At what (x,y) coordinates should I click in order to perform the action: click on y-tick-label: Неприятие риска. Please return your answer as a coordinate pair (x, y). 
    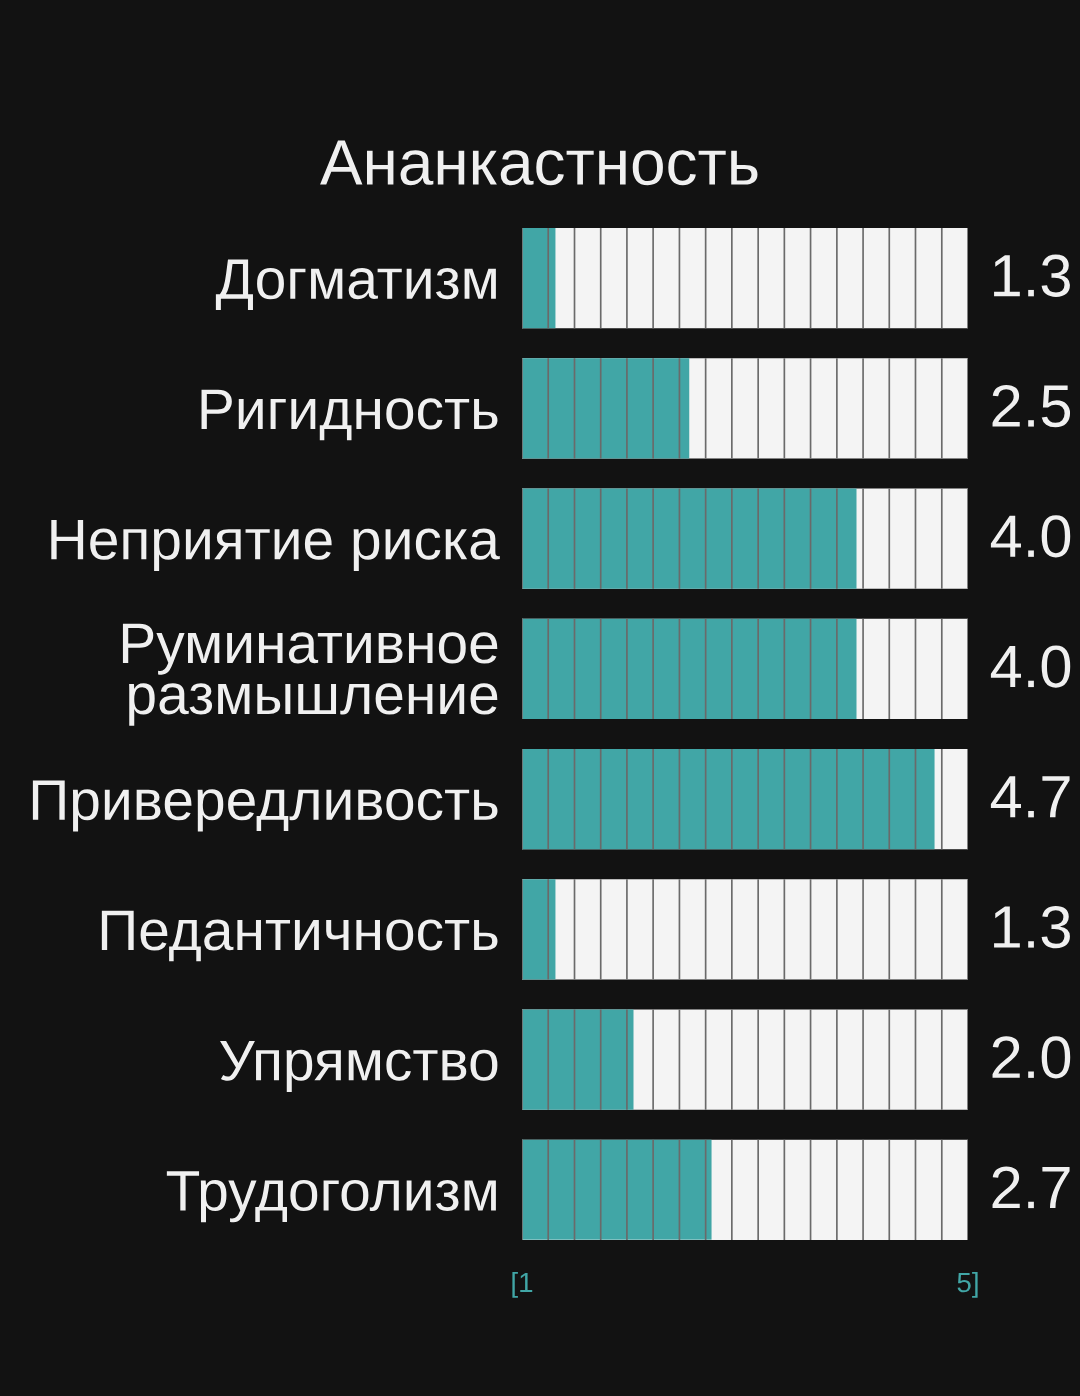
    Looking at the image, I should click on (275, 546).